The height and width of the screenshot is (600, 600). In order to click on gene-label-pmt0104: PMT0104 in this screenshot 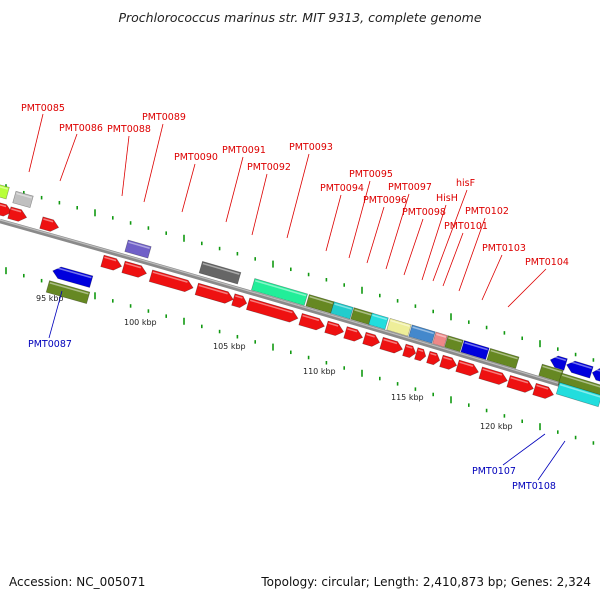, I will do `click(547, 262)`.